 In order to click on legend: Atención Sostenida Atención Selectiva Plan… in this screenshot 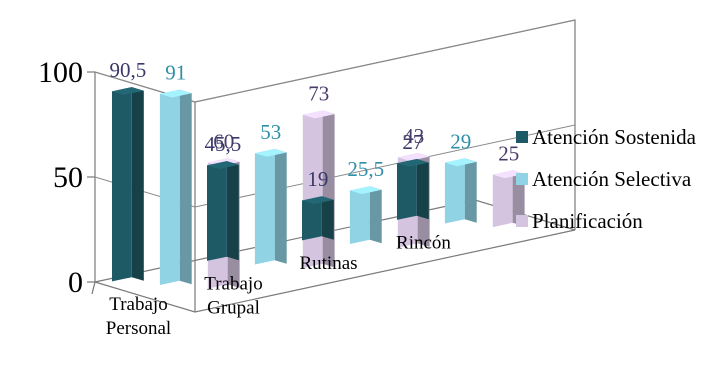, I will do `click(606, 179)`.